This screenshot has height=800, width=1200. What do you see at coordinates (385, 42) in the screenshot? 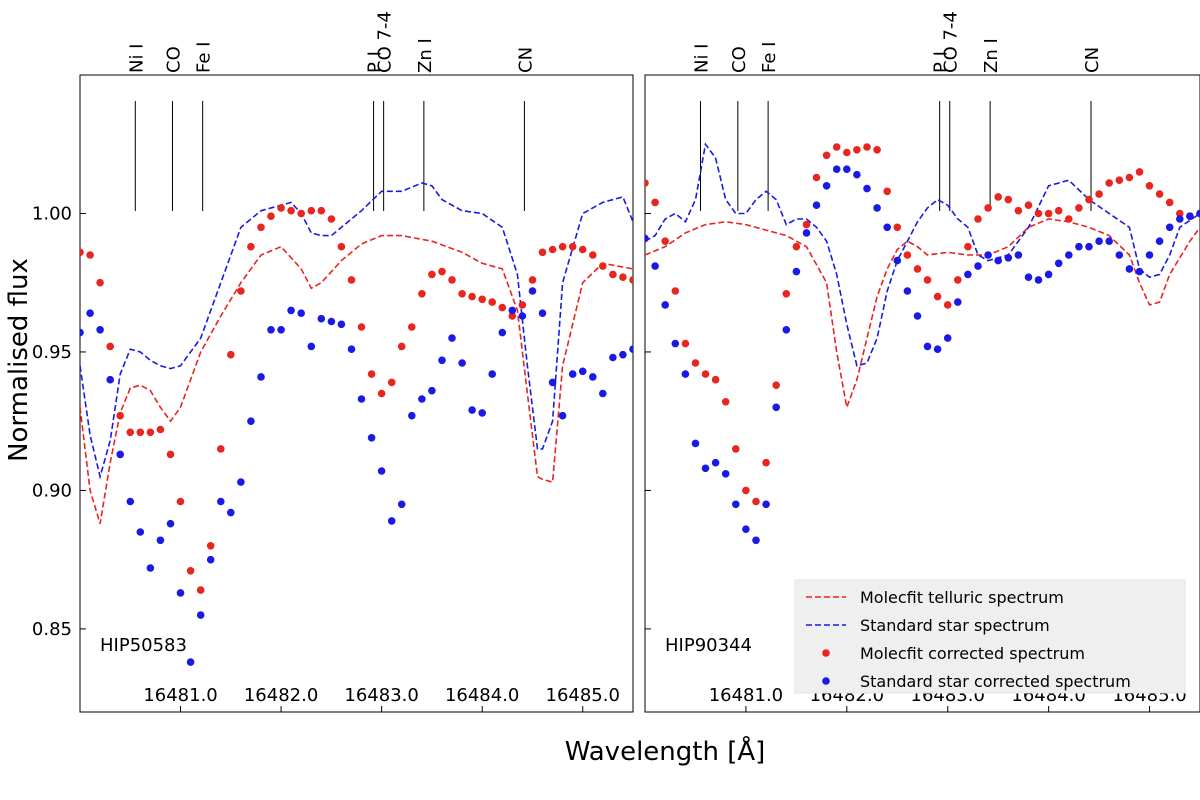
I see `line-id-label: CO 7-4` at bounding box center [385, 42].